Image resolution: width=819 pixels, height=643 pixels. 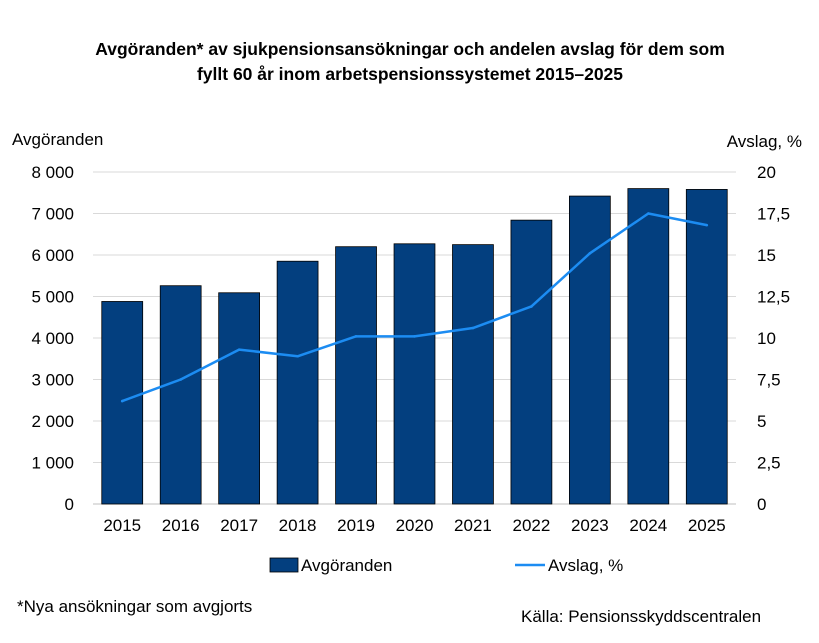 What do you see at coordinates (69, 504) in the screenshot?
I see `left-tick-label: 0` at bounding box center [69, 504].